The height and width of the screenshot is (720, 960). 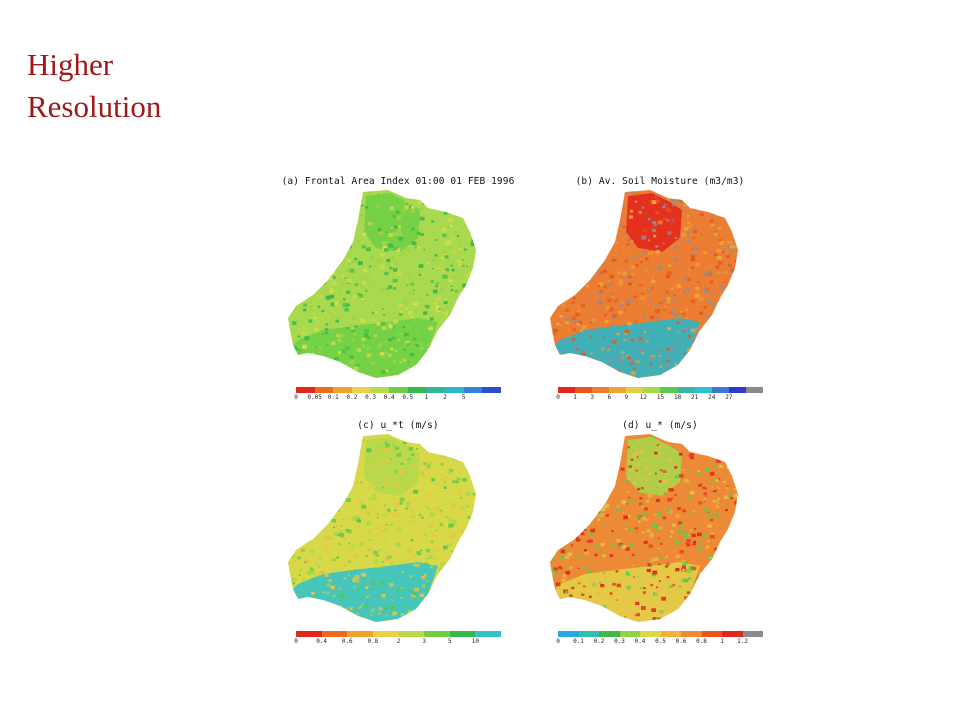 What do you see at coordinates (488, 634) in the screenshot?
I see `legend-swatch` at bounding box center [488, 634].